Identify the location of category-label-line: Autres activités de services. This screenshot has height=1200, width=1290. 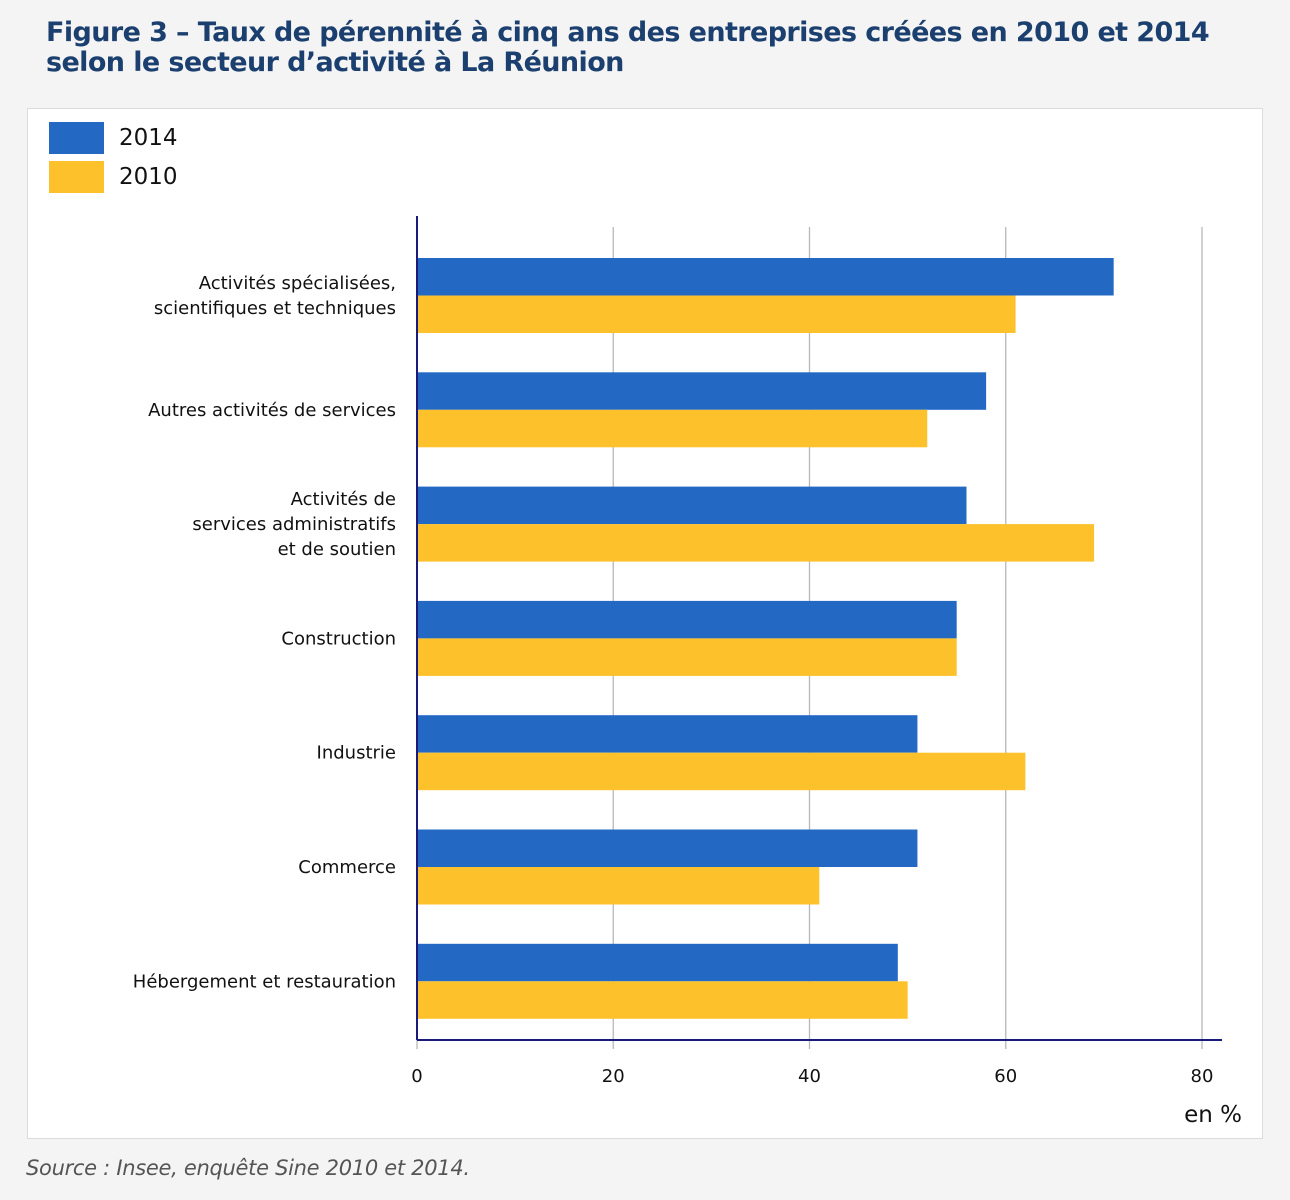
(272, 410).